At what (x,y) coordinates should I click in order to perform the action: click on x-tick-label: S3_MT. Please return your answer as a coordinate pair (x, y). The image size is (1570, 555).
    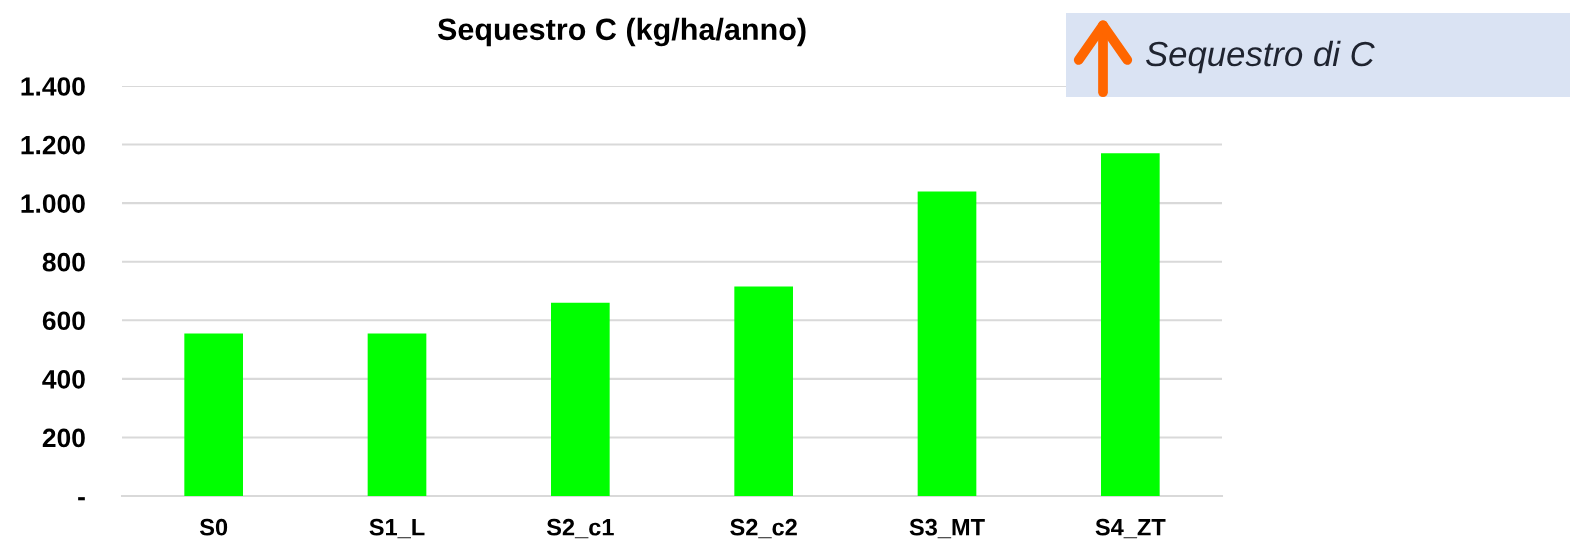
    Looking at the image, I should click on (947, 528).